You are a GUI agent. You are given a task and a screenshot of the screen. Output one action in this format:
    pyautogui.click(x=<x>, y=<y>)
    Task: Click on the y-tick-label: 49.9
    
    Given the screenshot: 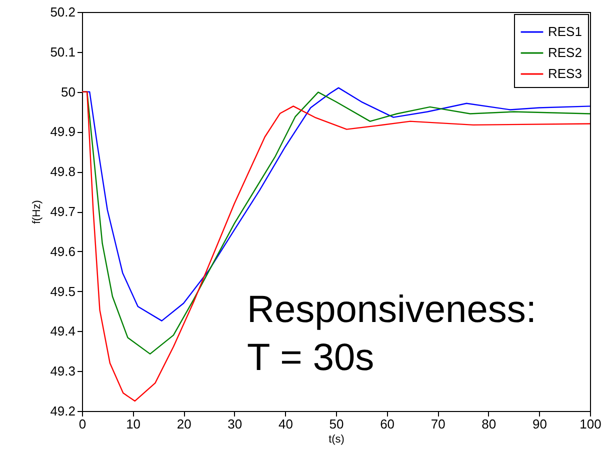 What is the action you would take?
    pyautogui.click(x=63, y=132)
    